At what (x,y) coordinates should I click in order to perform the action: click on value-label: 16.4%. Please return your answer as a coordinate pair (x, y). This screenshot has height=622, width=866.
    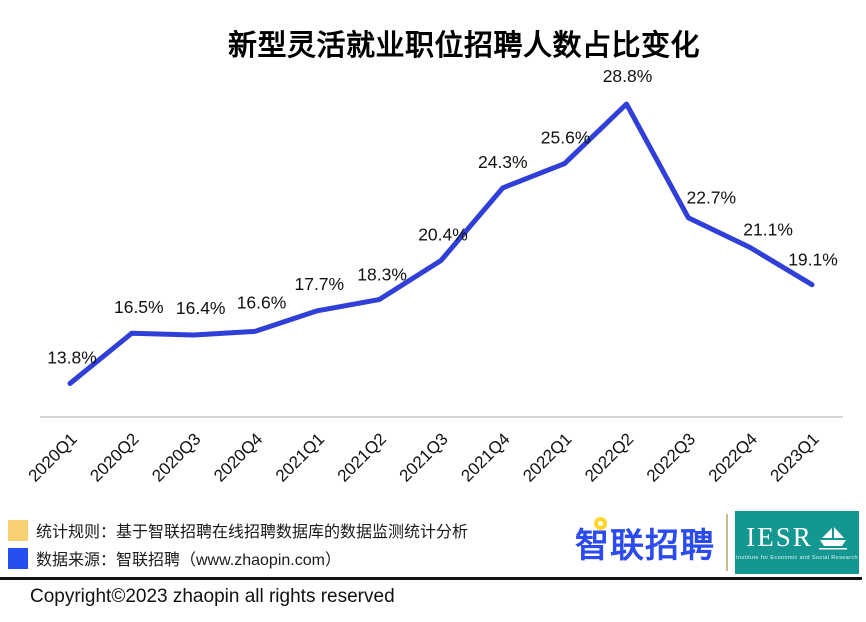
    Looking at the image, I should click on (201, 308).